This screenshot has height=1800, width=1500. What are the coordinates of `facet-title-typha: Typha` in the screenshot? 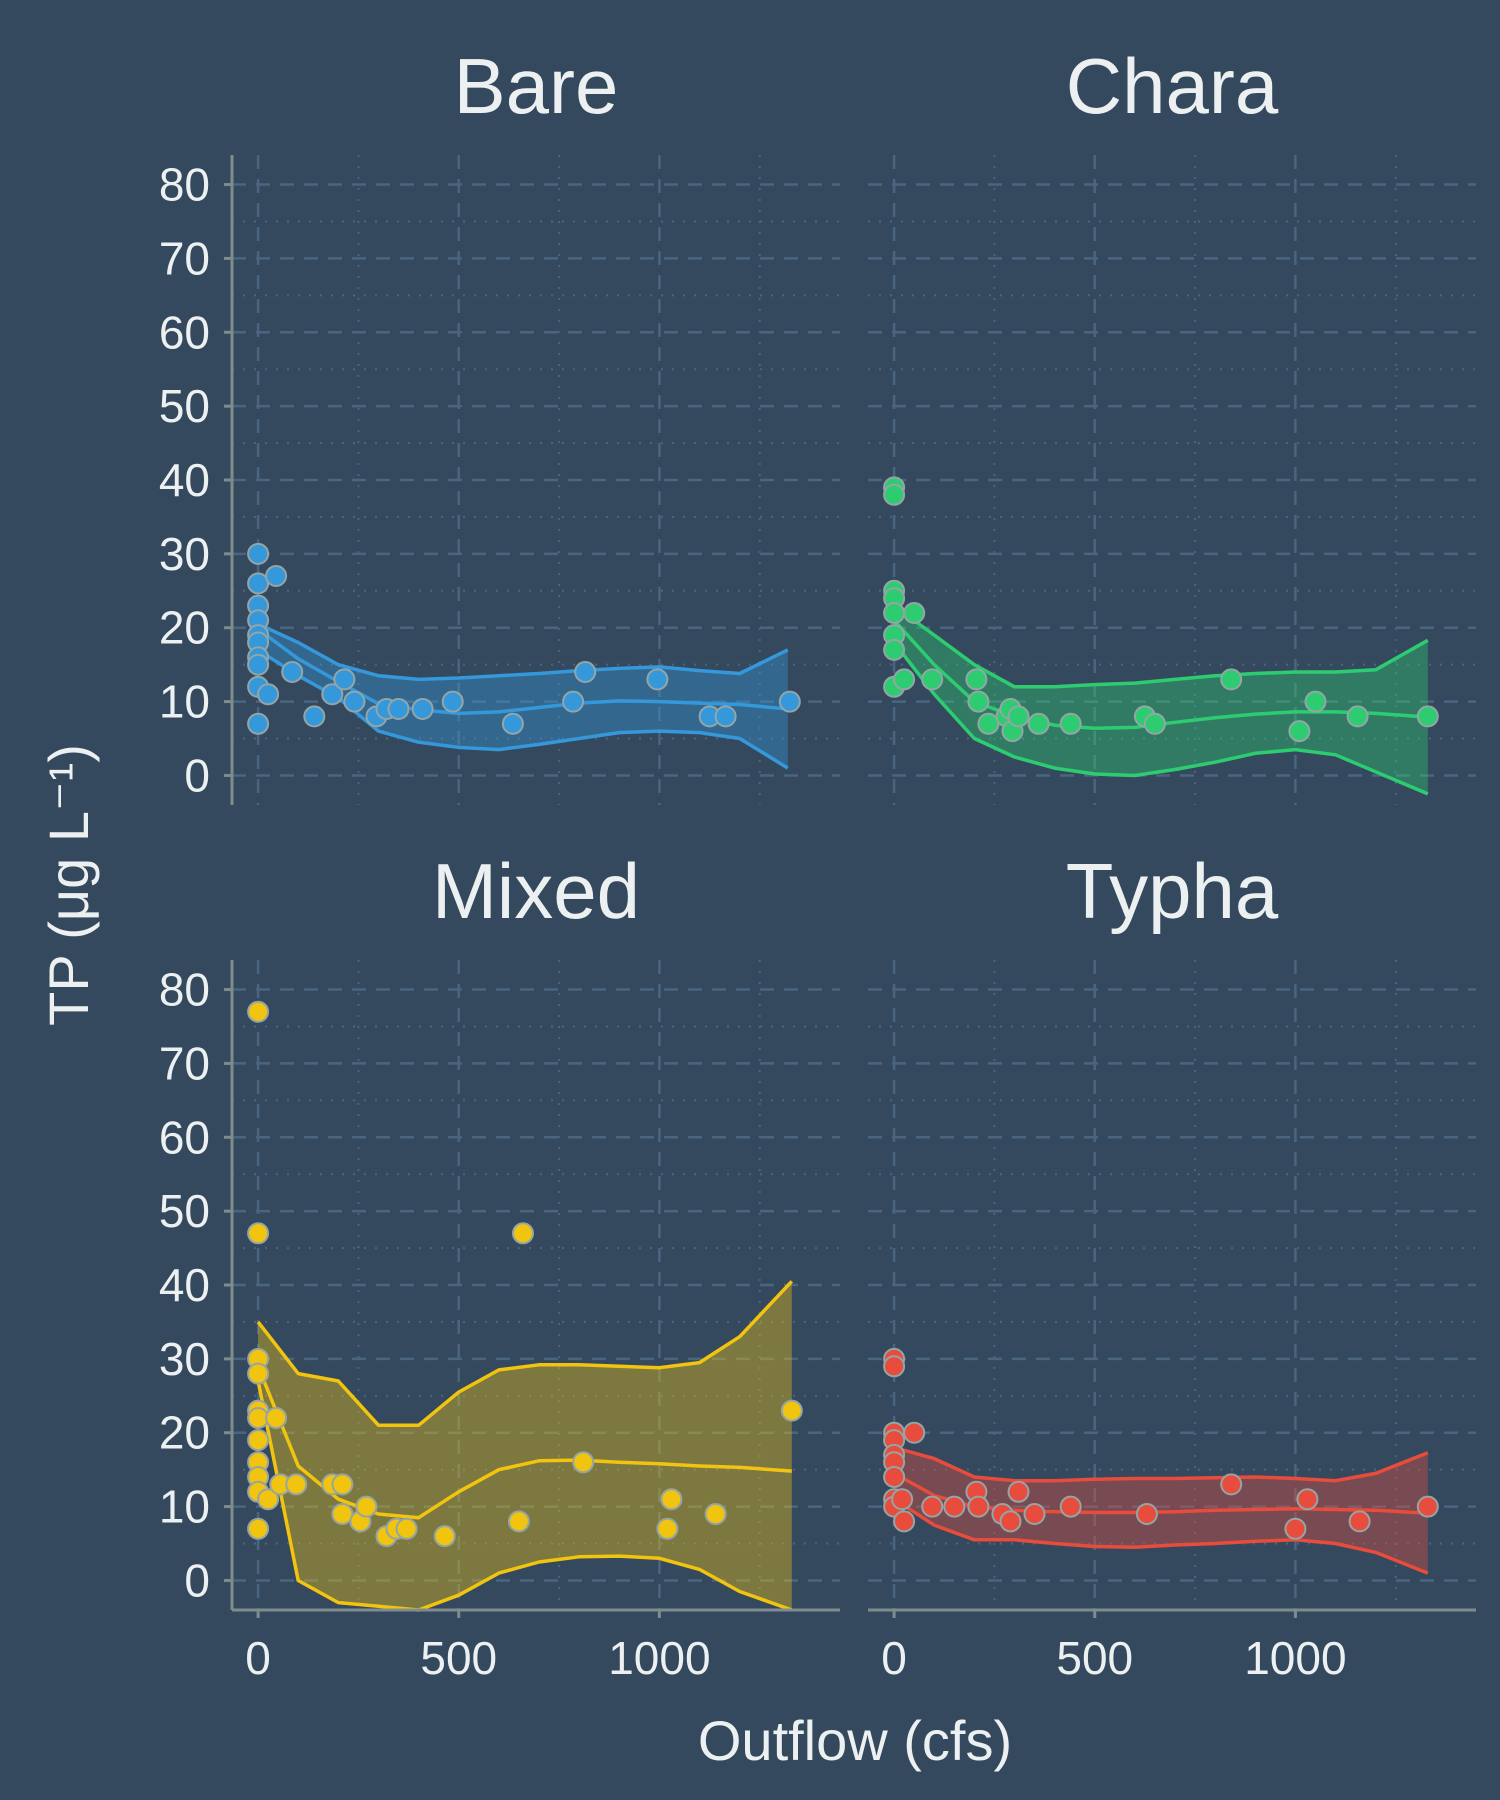 It's located at (1172, 891).